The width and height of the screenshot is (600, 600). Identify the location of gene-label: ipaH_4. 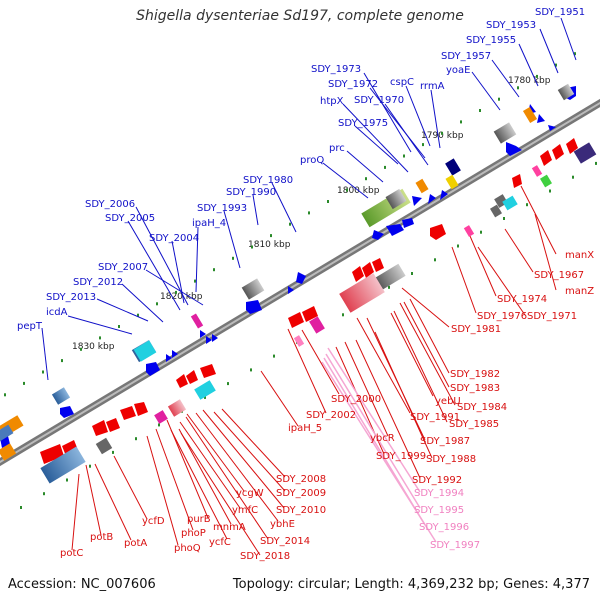
(209, 223).